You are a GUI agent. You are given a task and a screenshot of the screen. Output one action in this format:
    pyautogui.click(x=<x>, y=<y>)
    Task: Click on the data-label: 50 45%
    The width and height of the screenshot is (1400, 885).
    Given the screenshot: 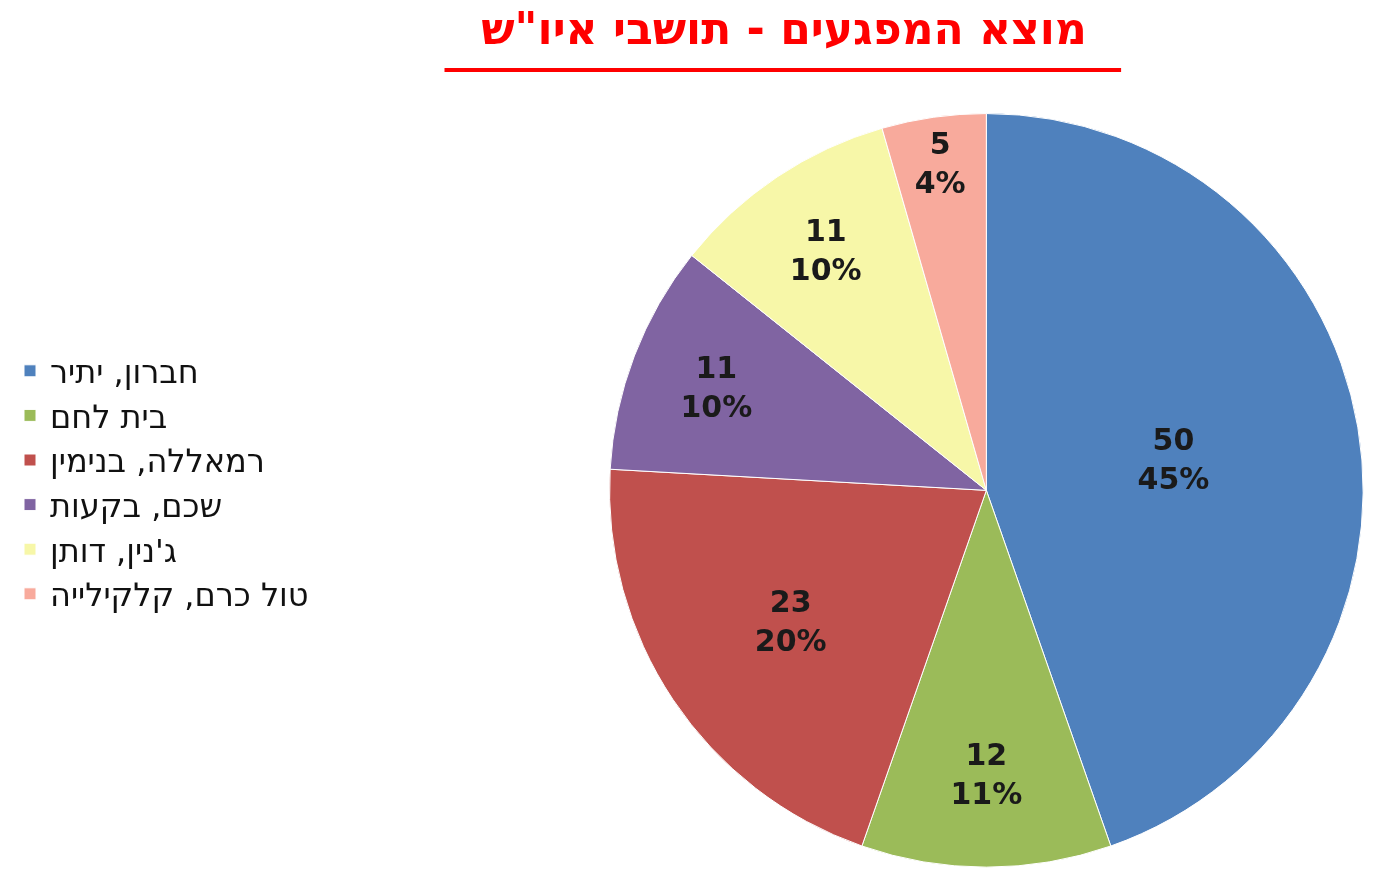 What is the action you would take?
    pyautogui.click(x=1173, y=458)
    